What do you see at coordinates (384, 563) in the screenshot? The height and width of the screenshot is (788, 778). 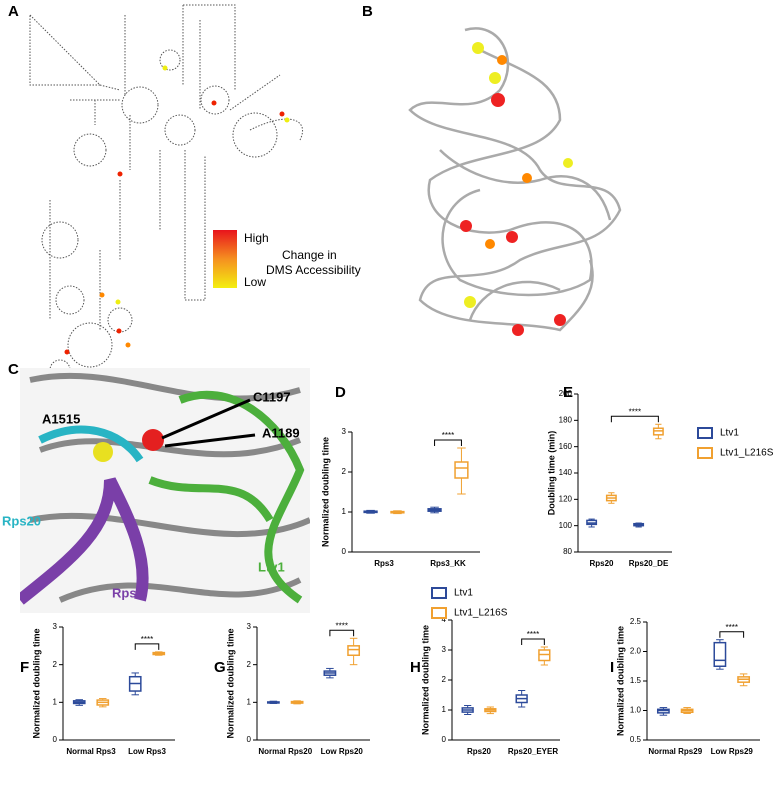 I see `x-tick-label: Rps3` at bounding box center [384, 563].